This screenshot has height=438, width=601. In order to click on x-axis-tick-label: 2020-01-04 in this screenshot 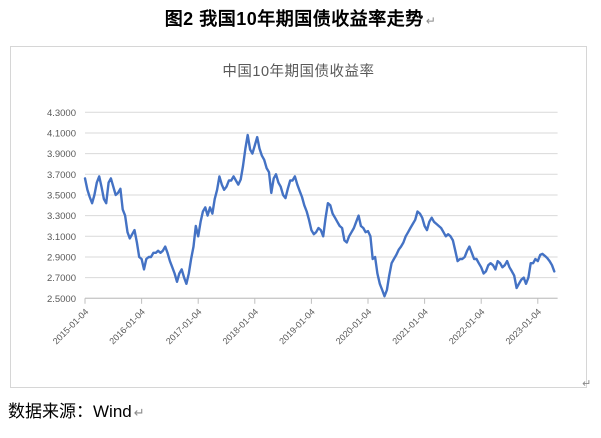, I will do `click(354, 327)`.